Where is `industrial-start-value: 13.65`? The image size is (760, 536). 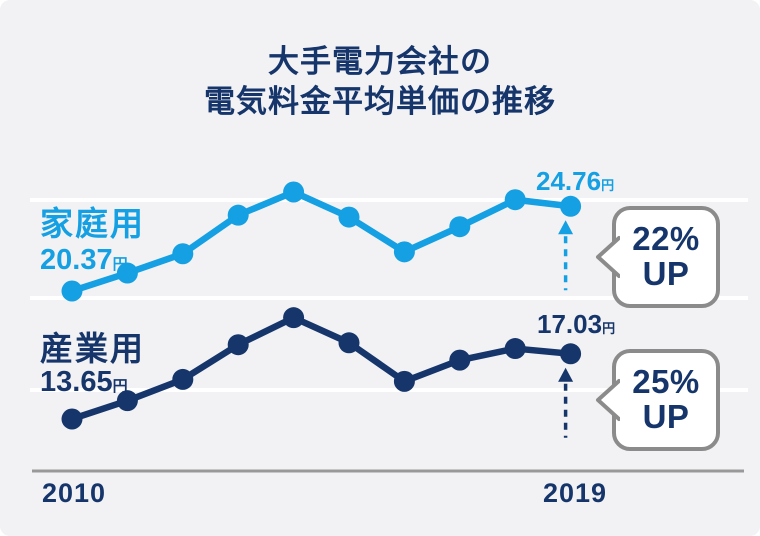
industrial-start-value: 13.65 is located at coordinates (76, 382).